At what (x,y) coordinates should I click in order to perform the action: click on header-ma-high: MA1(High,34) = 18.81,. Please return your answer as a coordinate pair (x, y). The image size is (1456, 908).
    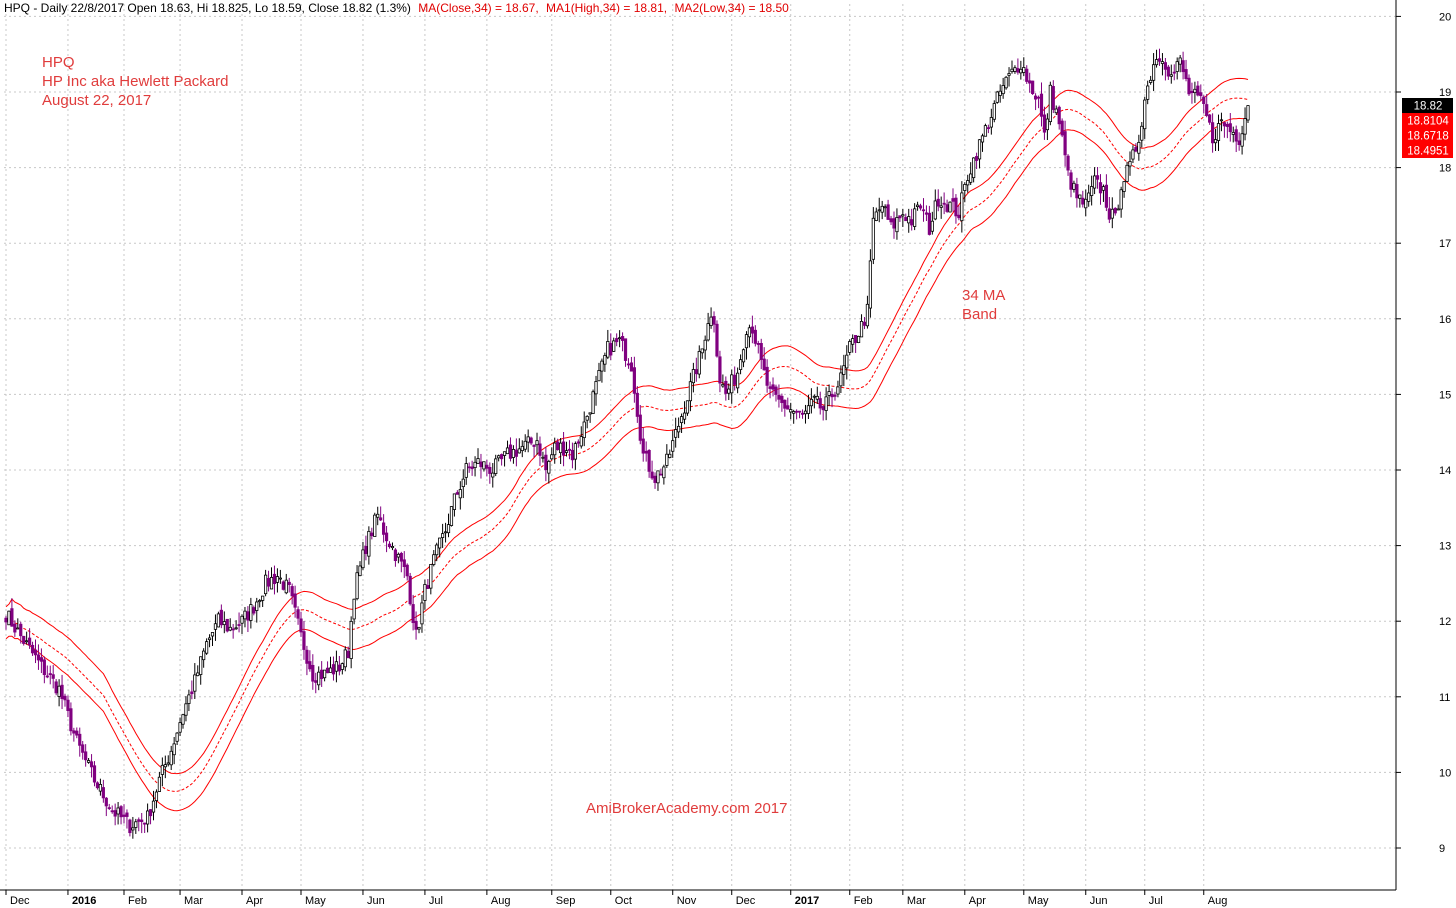
    Looking at the image, I should click on (606, 8).